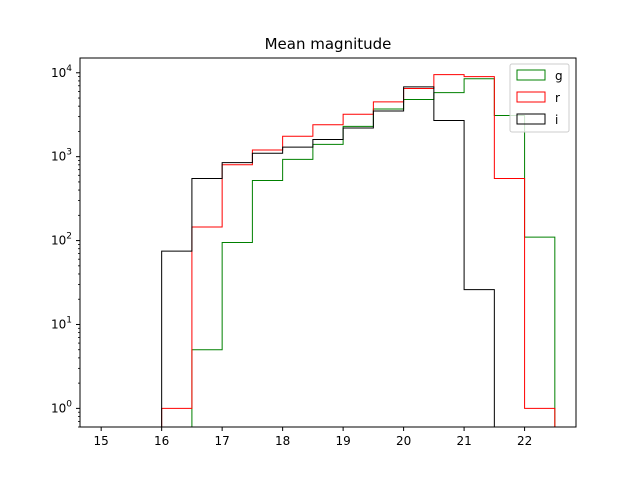  Describe the element at coordinates (161, 441) in the screenshot. I see `x-tick-label: 16` at that location.